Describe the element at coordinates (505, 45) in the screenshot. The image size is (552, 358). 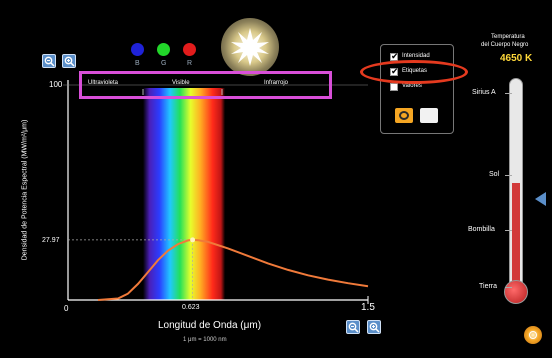
I see `temperature-title-line2: del Cuerpo Negro` at that location.